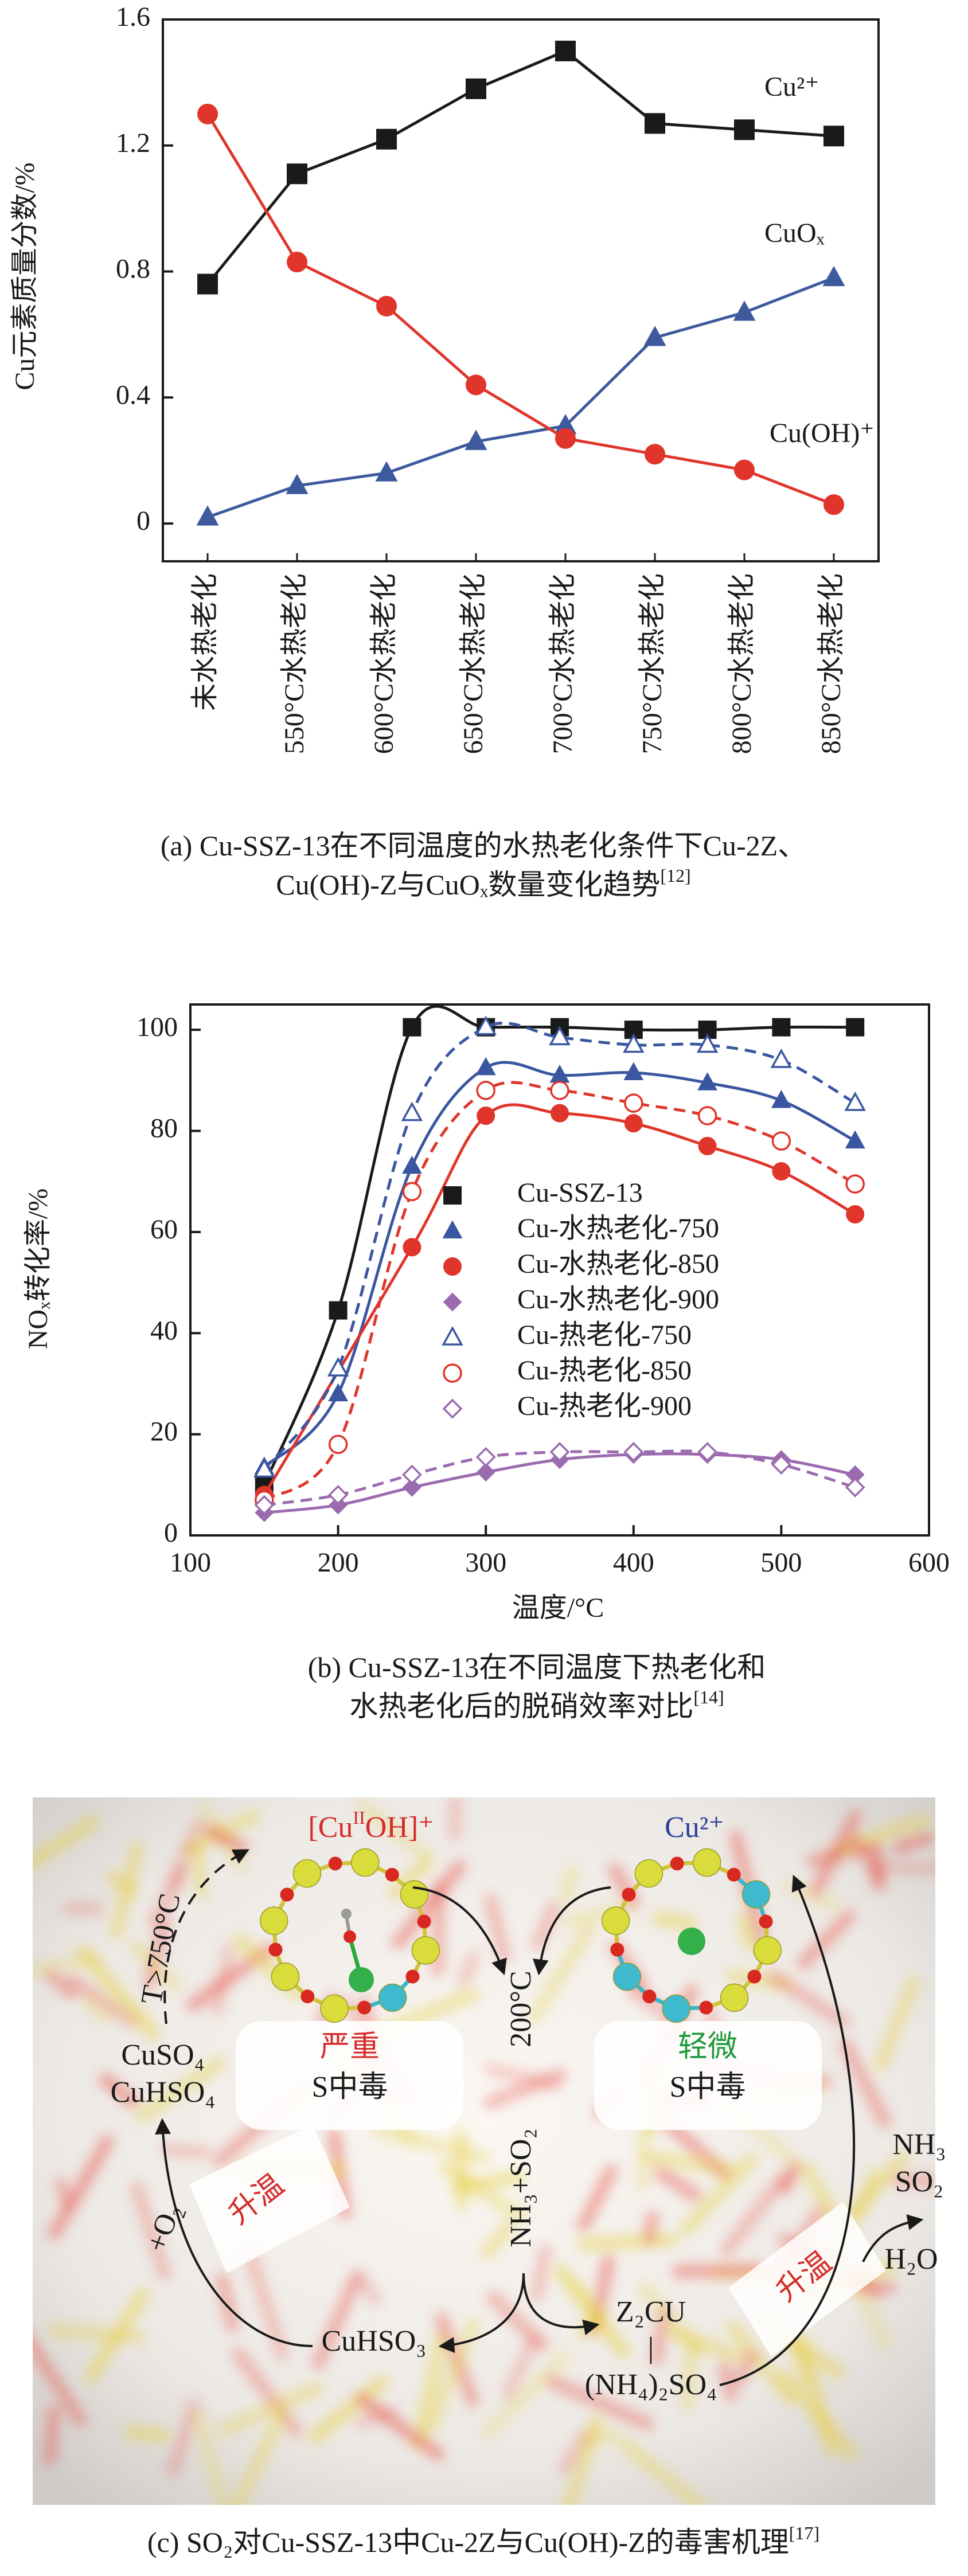  I want to click on x-tick-label: 550°C水热老化, so click(295, 663).